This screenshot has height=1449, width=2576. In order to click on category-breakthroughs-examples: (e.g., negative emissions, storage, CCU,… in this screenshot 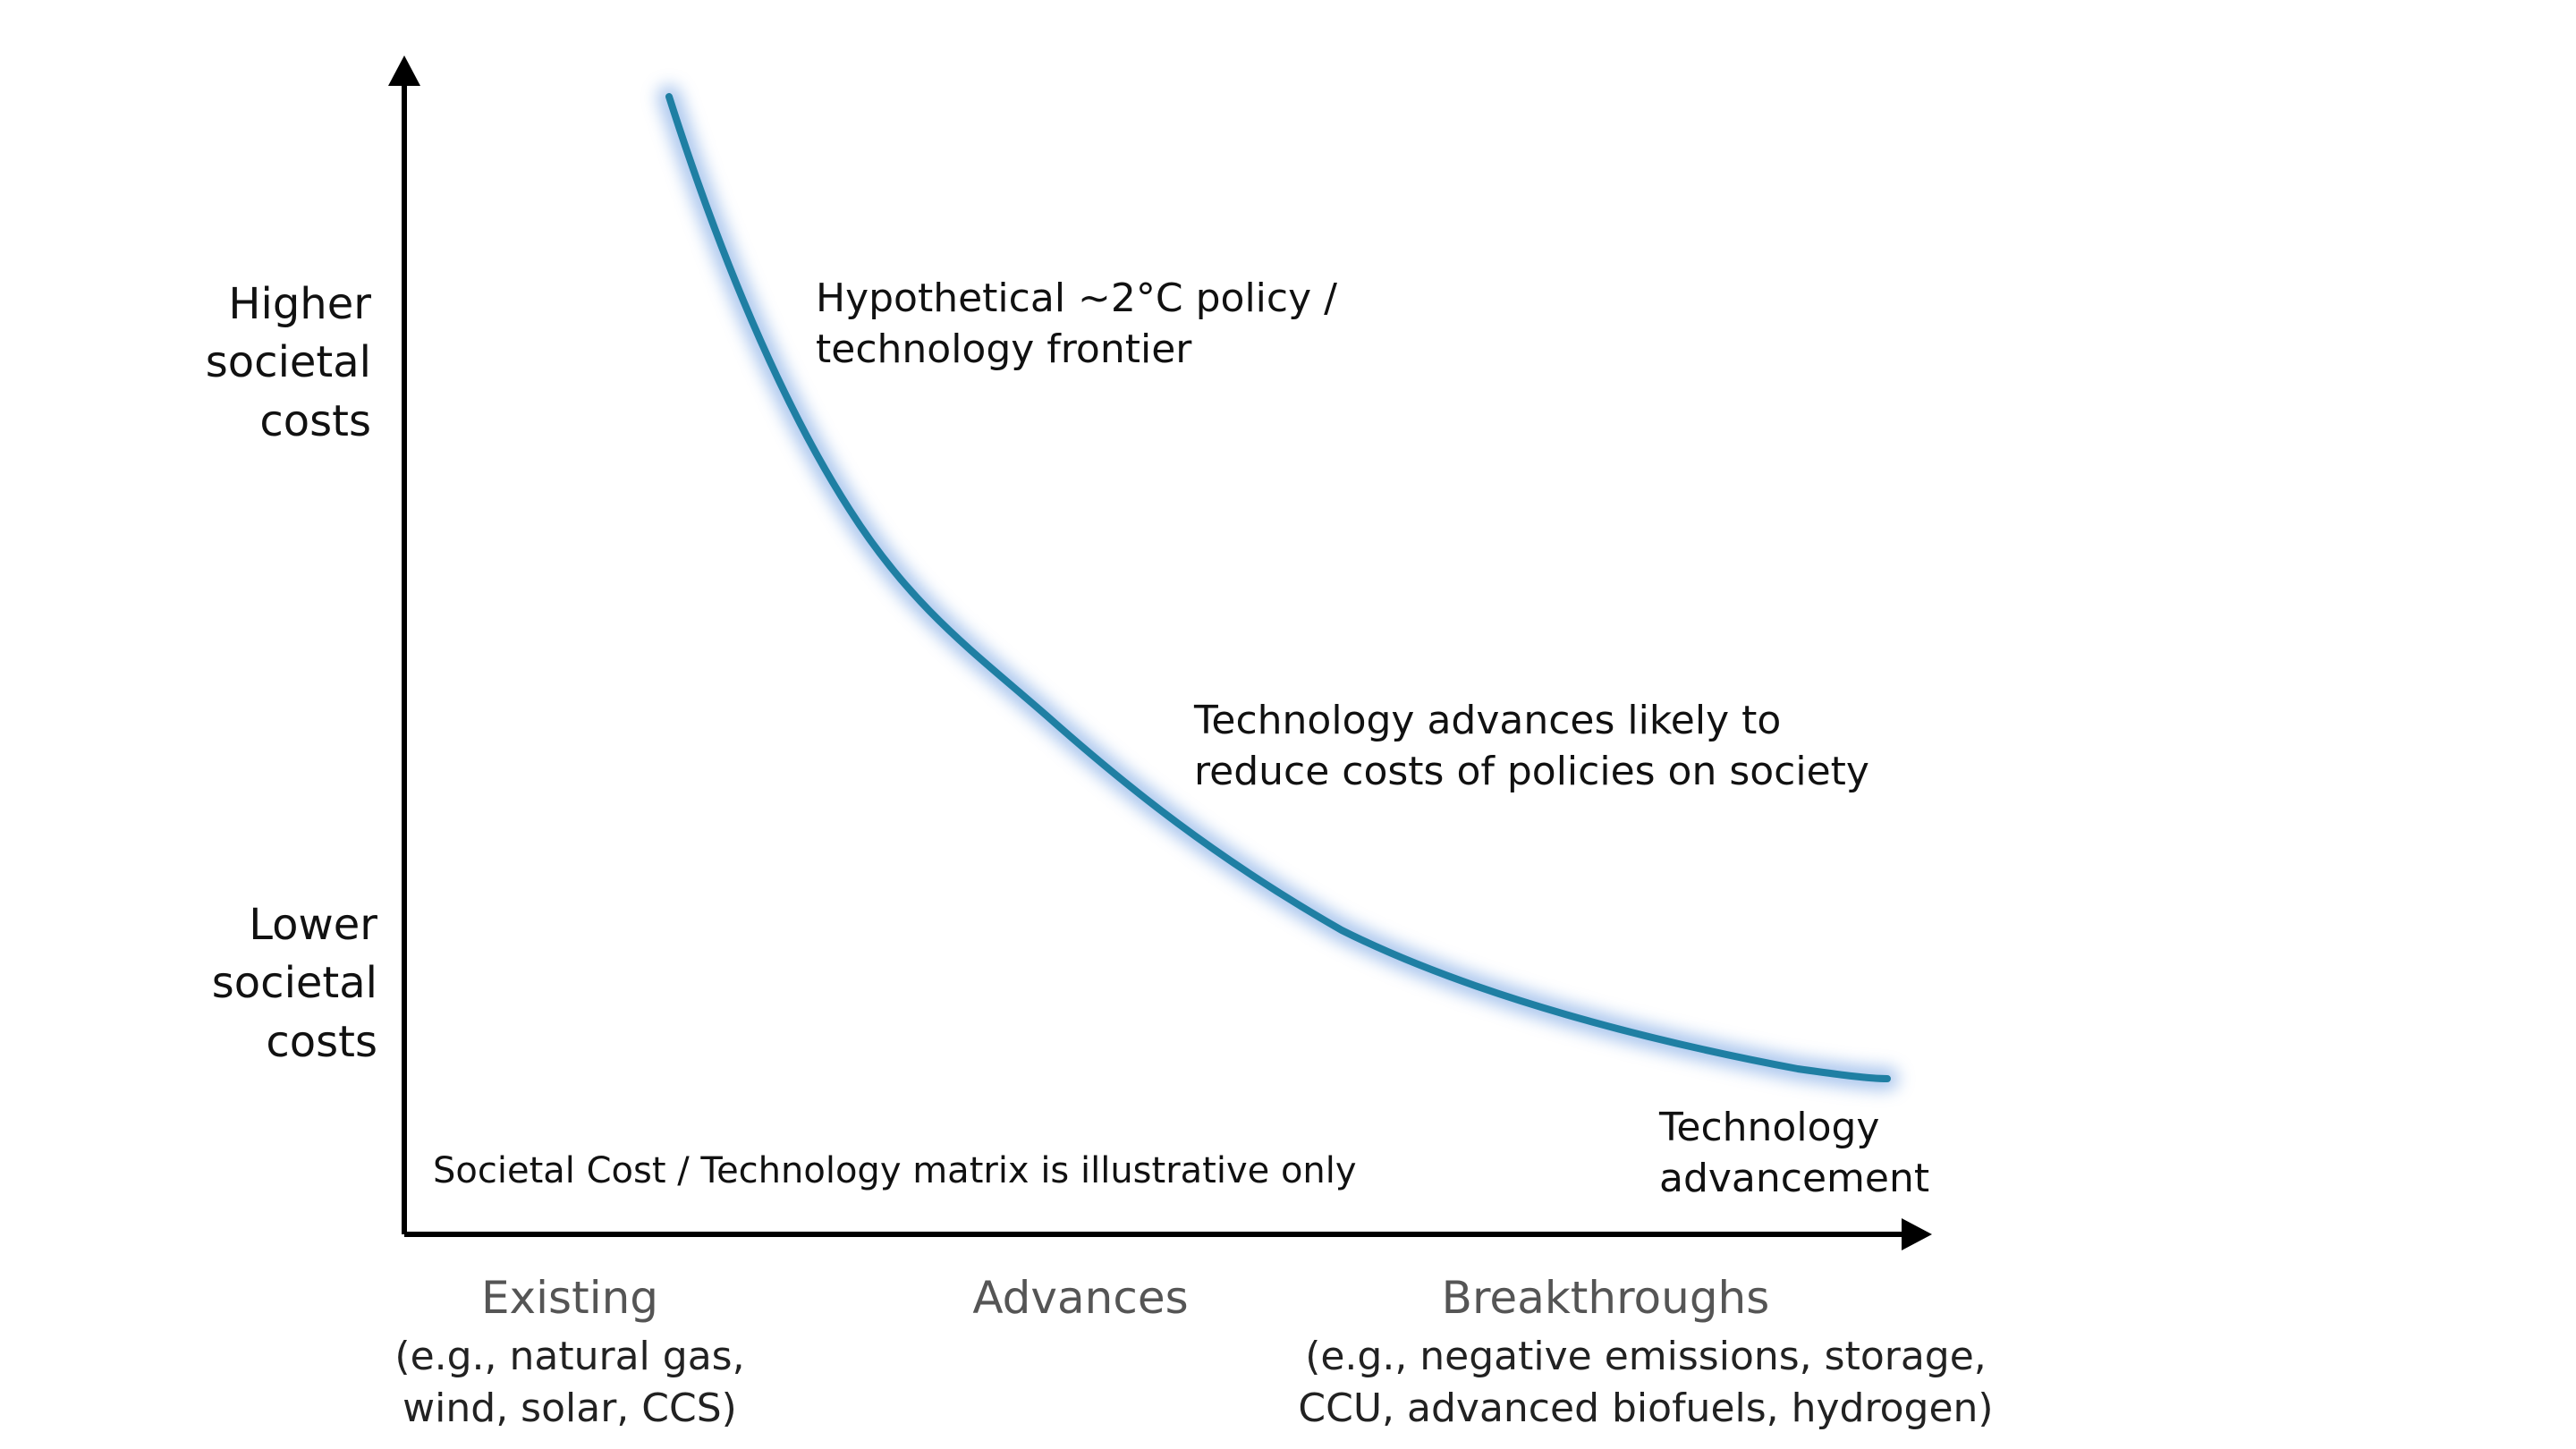, I will do `click(1646, 1383)`.